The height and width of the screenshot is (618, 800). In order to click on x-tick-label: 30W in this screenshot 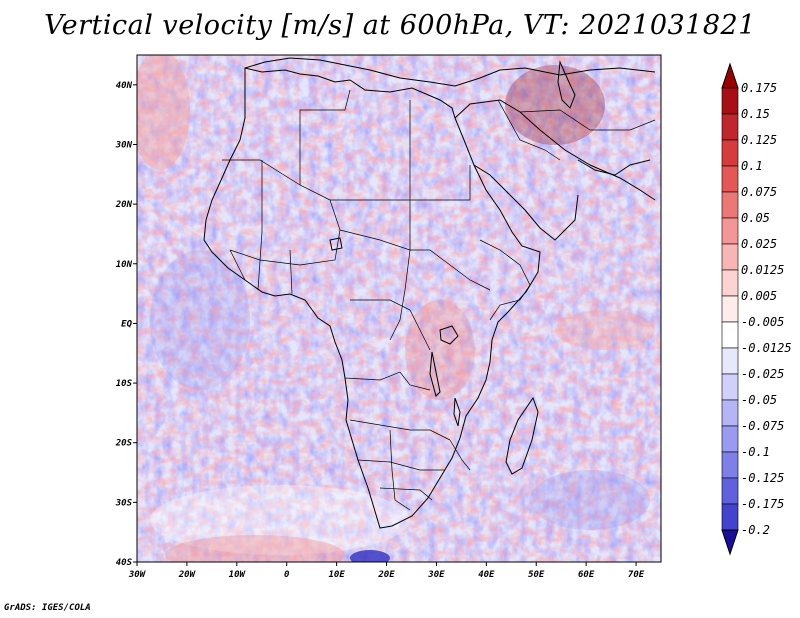, I will do `click(137, 575)`.